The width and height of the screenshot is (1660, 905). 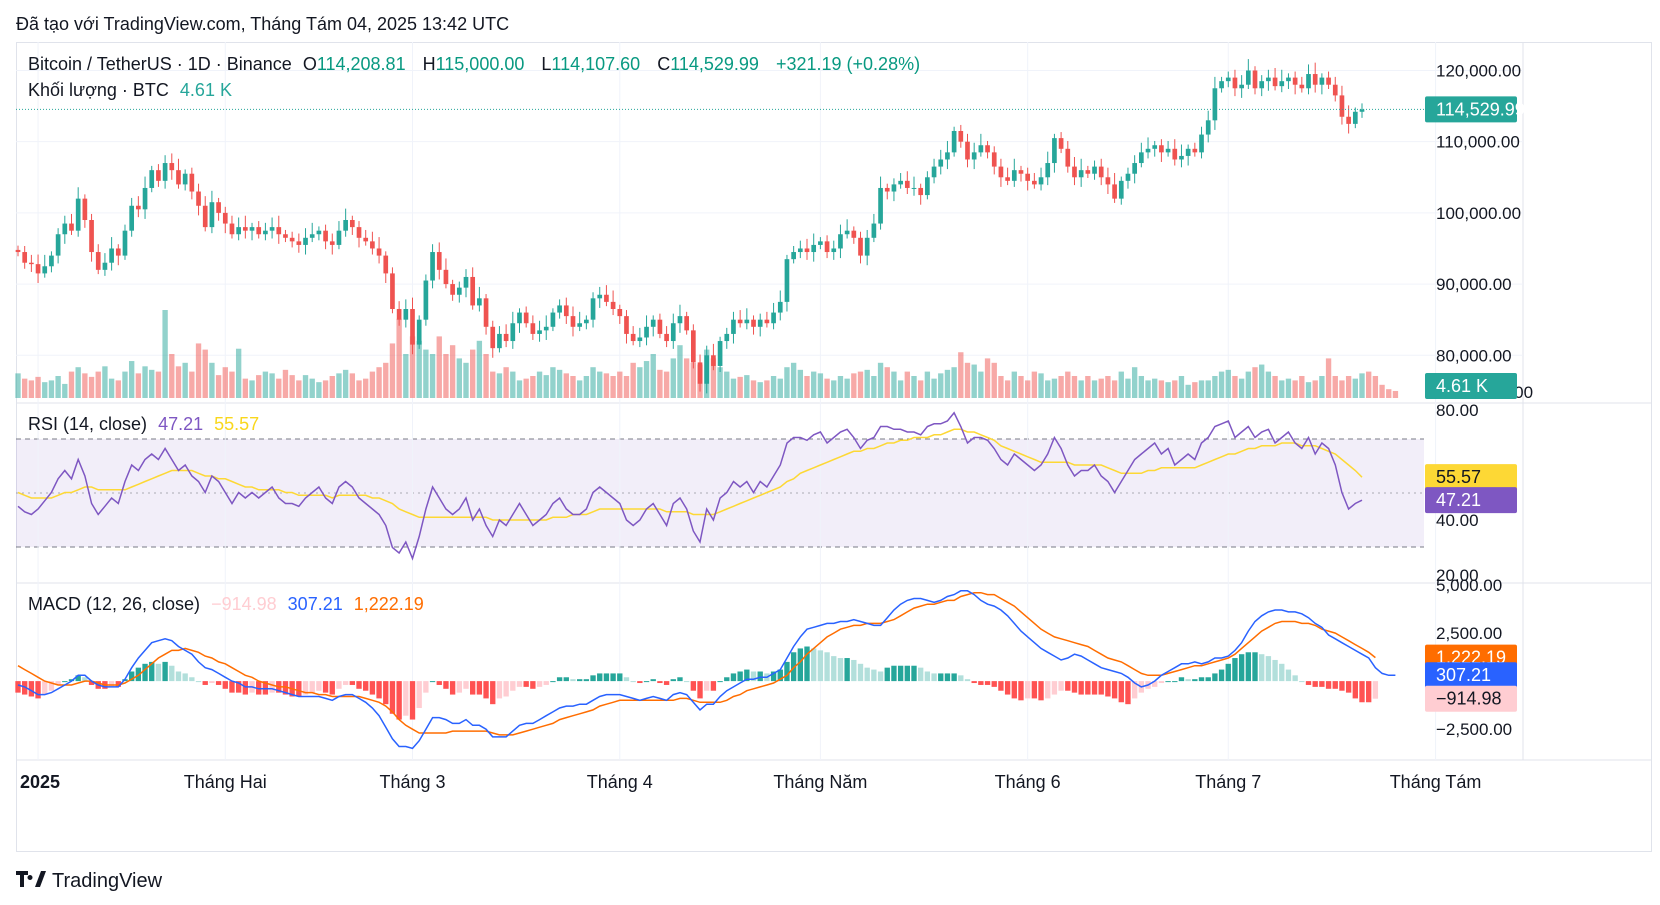 What do you see at coordinates (1469, 585) in the screenshot?
I see `macd-tick-label: 5,000.00` at bounding box center [1469, 585].